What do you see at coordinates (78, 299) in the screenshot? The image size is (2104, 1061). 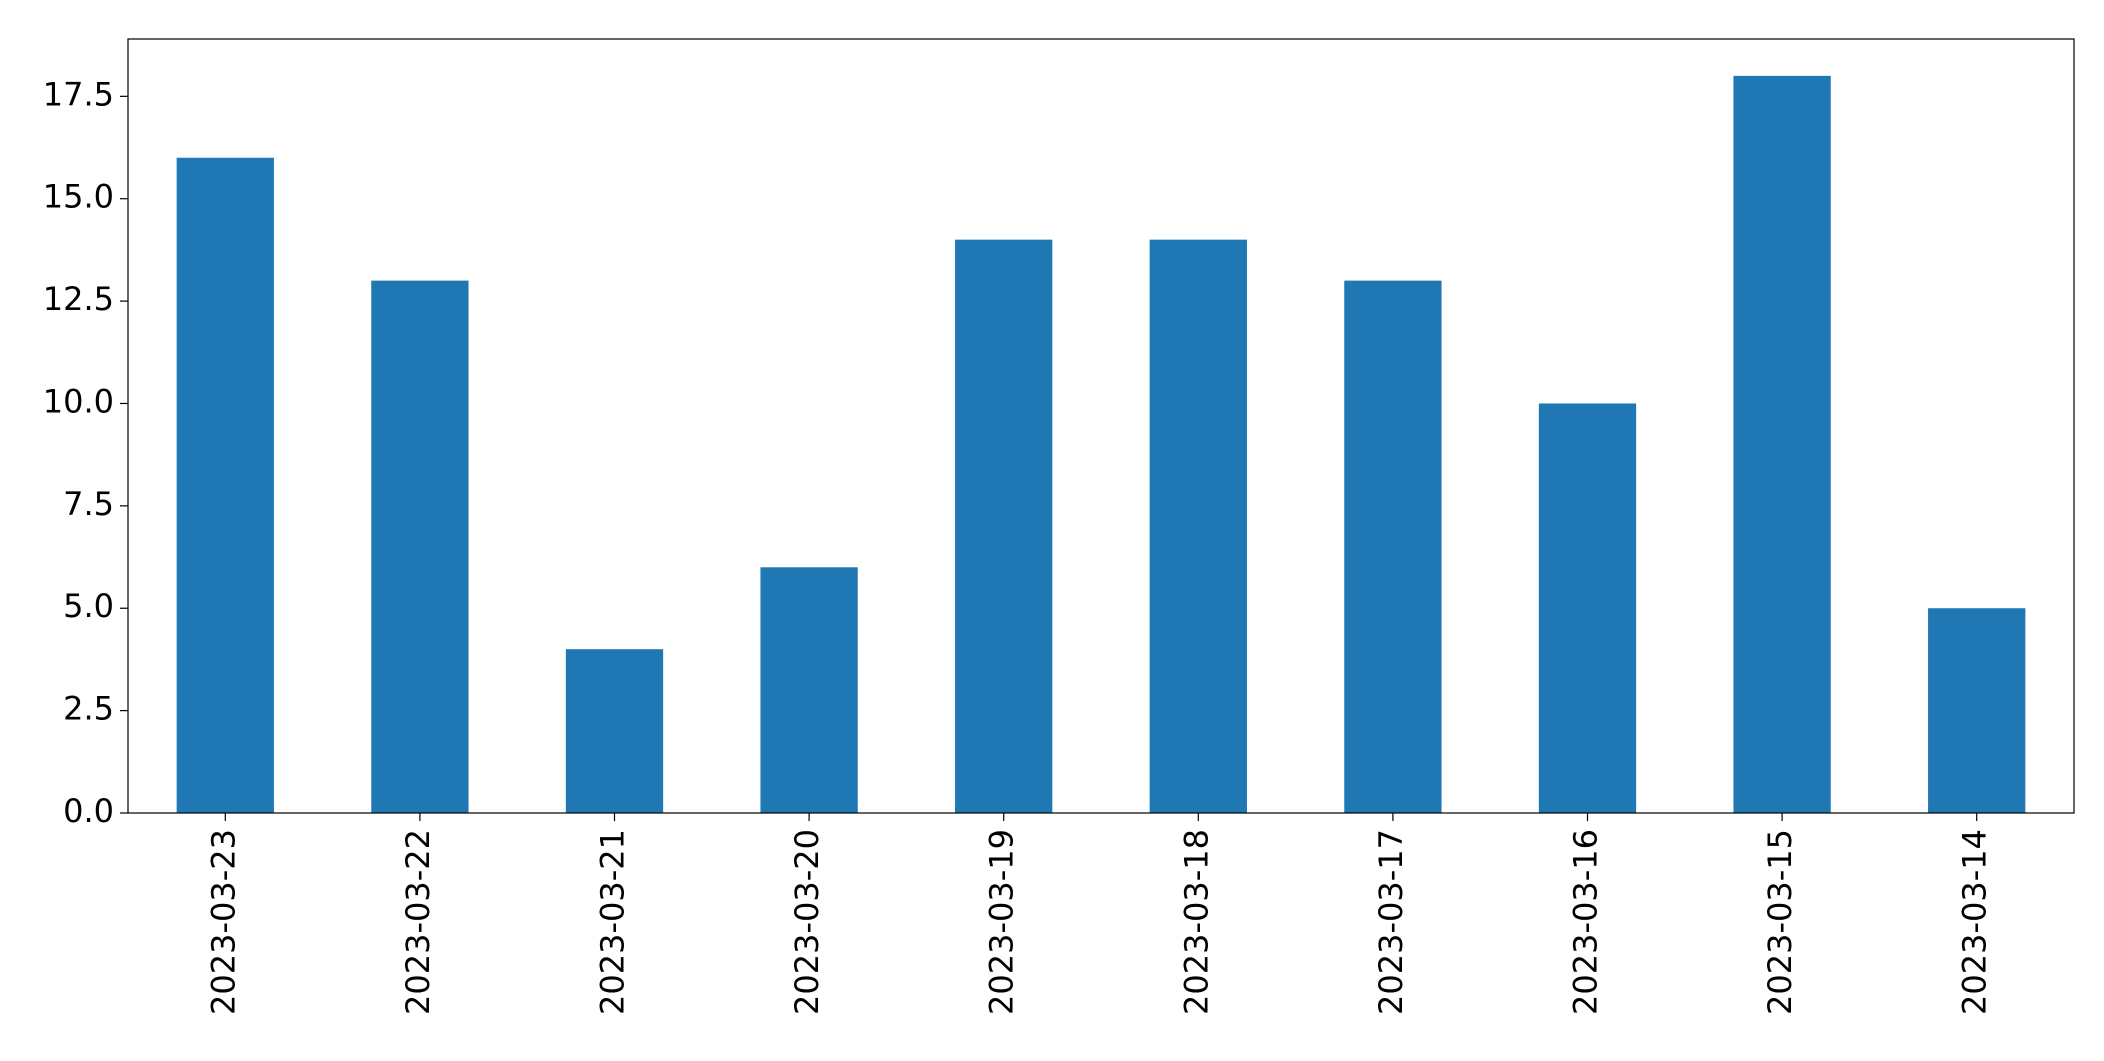 I see `y-tick-label: 12.5` at bounding box center [78, 299].